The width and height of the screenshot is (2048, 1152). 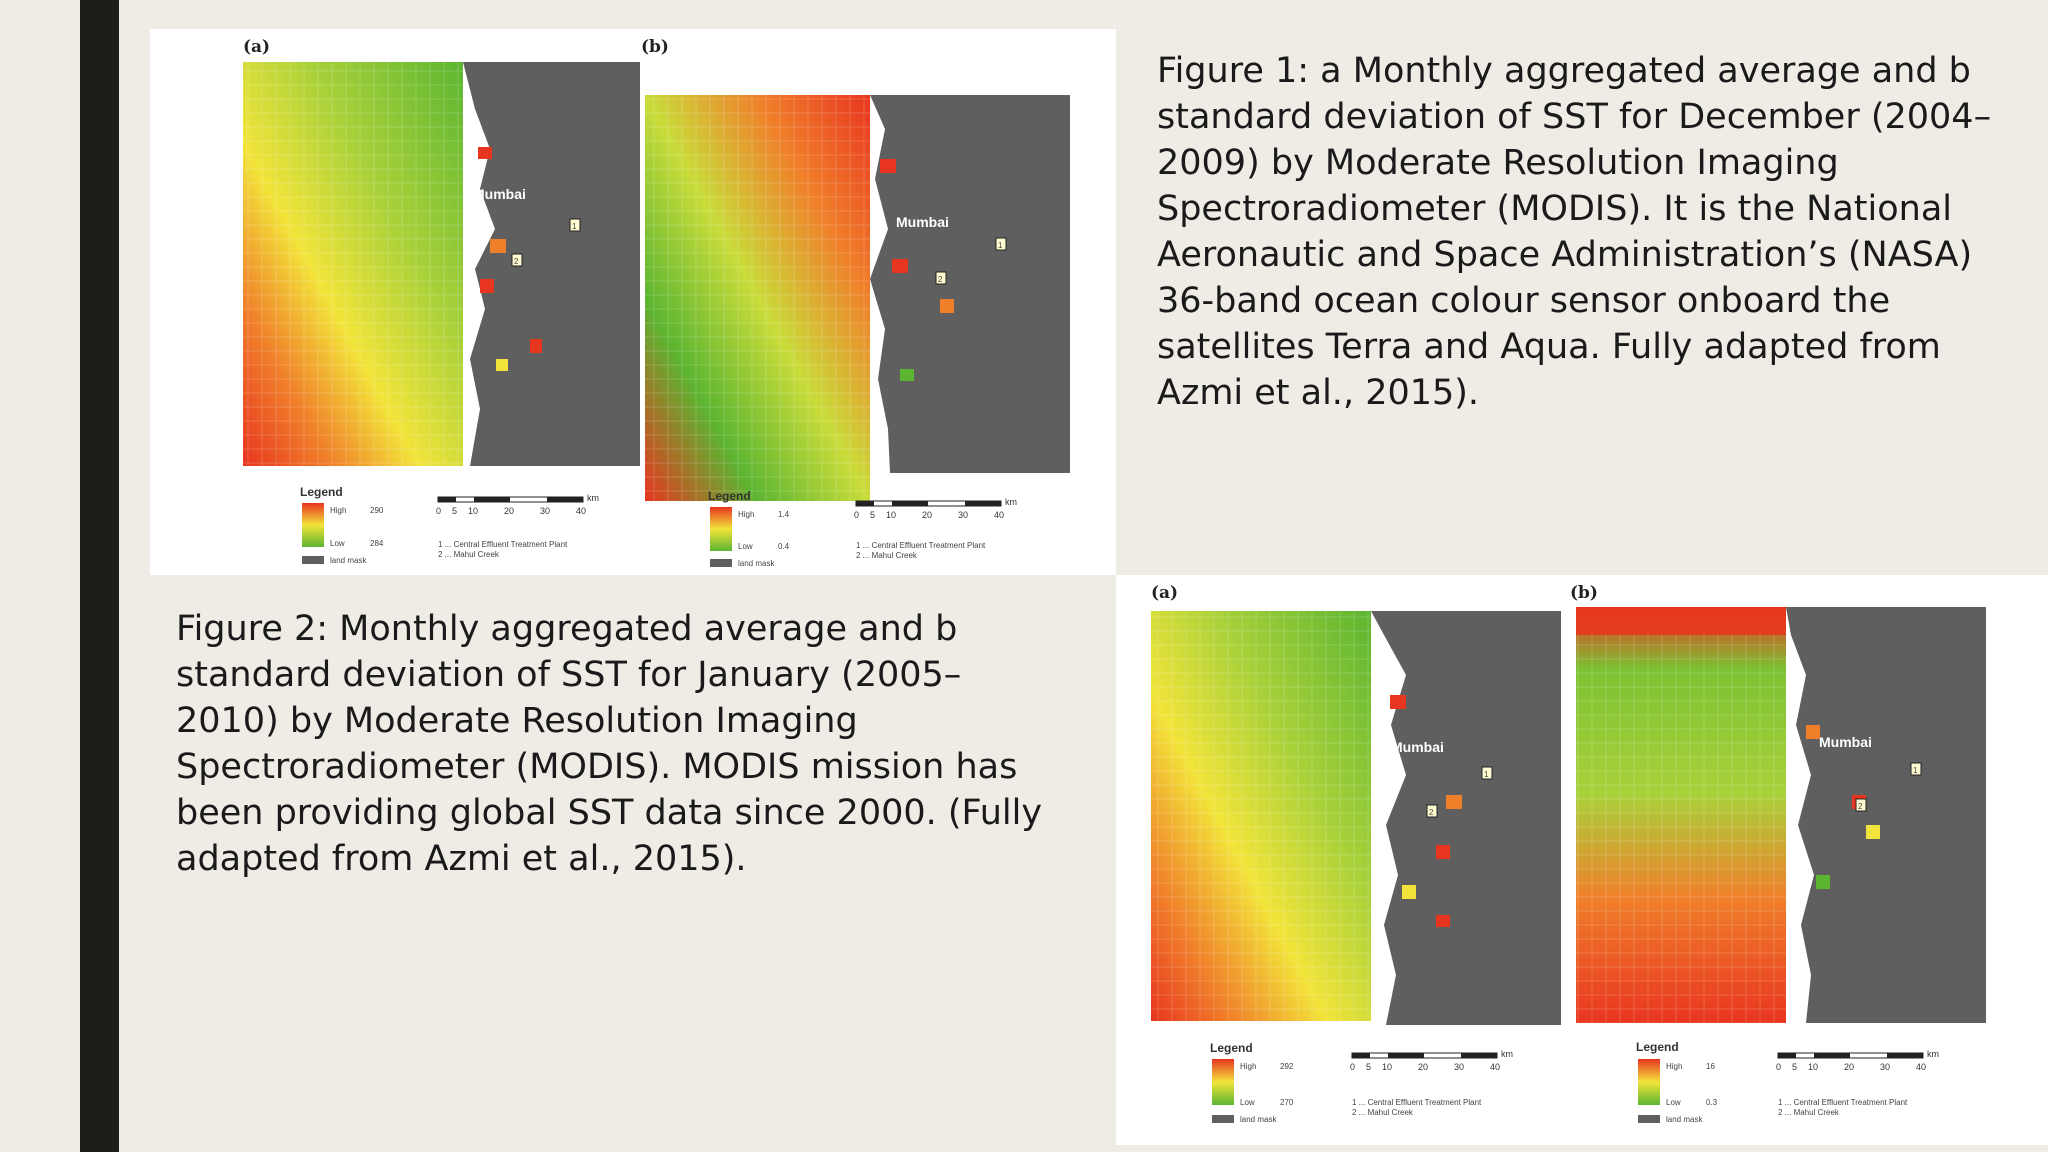 I want to click on legend-low-value: 0.4, so click(x=784, y=546).